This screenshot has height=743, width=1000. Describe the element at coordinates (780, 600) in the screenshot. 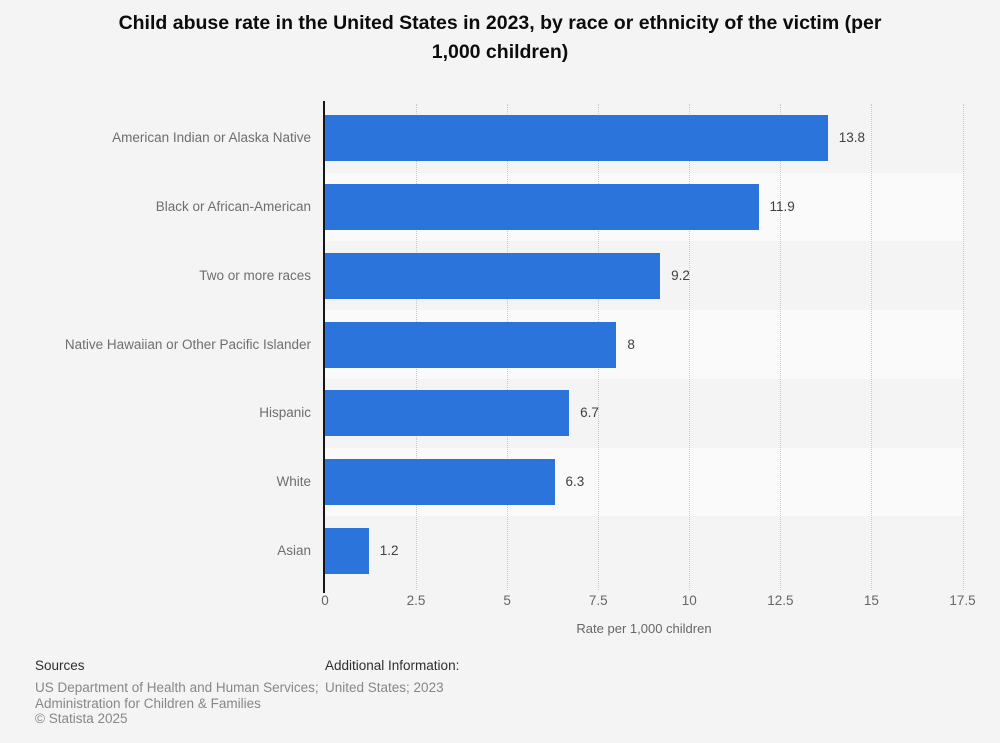

I see `x-tick-label: 12.5` at that location.